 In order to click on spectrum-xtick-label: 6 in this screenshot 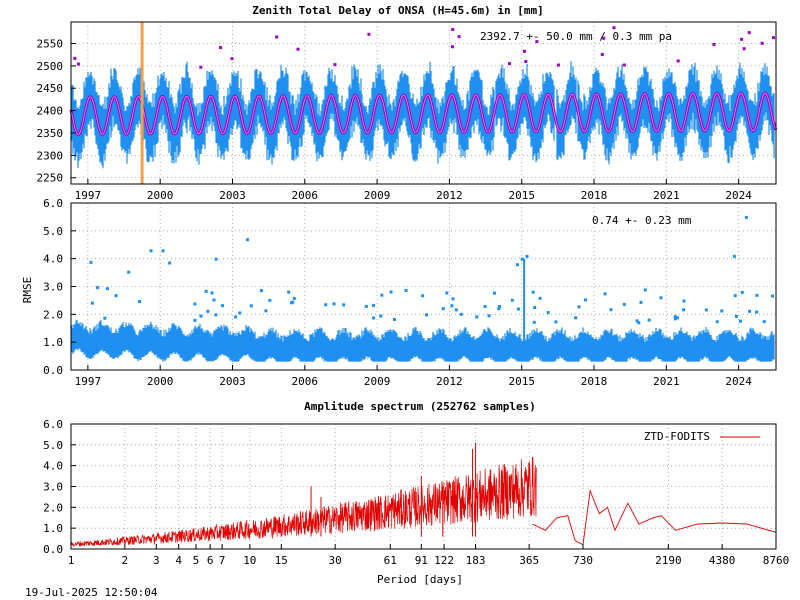, I will do `click(210, 560)`.